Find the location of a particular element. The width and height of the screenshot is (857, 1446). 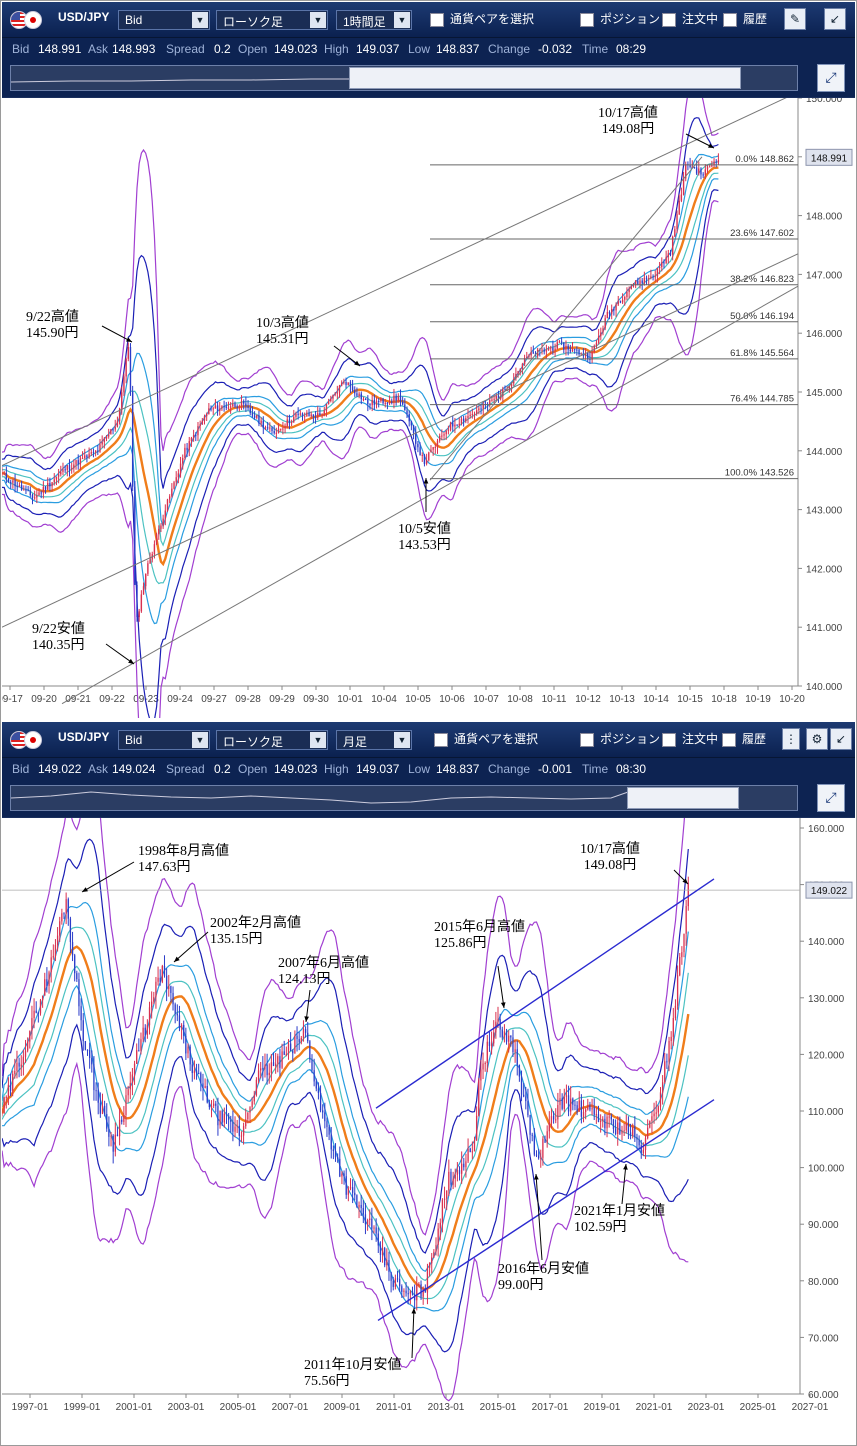

x-tick-label: 10-07 is located at coordinates (486, 699).